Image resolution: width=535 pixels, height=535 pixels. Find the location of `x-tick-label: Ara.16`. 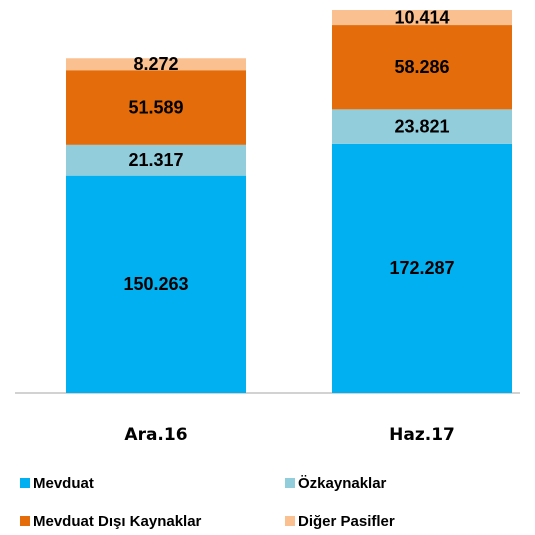

x-tick-label: Ara.16 is located at coordinates (155, 435).